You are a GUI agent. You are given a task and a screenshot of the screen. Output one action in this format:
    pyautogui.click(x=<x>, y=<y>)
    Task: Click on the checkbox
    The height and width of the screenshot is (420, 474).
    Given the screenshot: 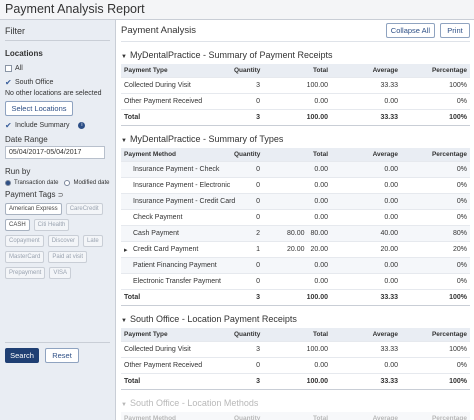 What is the action you would take?
    pyautogui.click(x=8, y=68)
    